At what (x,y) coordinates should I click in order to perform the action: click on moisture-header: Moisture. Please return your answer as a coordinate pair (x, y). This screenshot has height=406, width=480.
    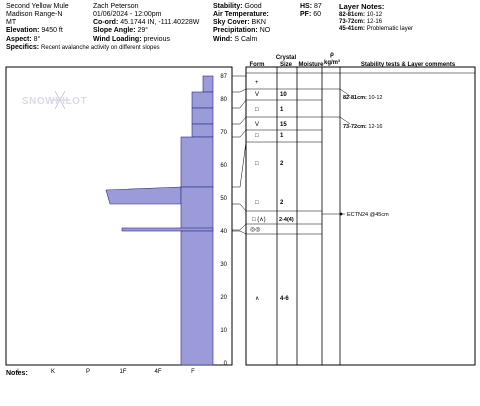
    Looking at the image, I should click on (311, 65).